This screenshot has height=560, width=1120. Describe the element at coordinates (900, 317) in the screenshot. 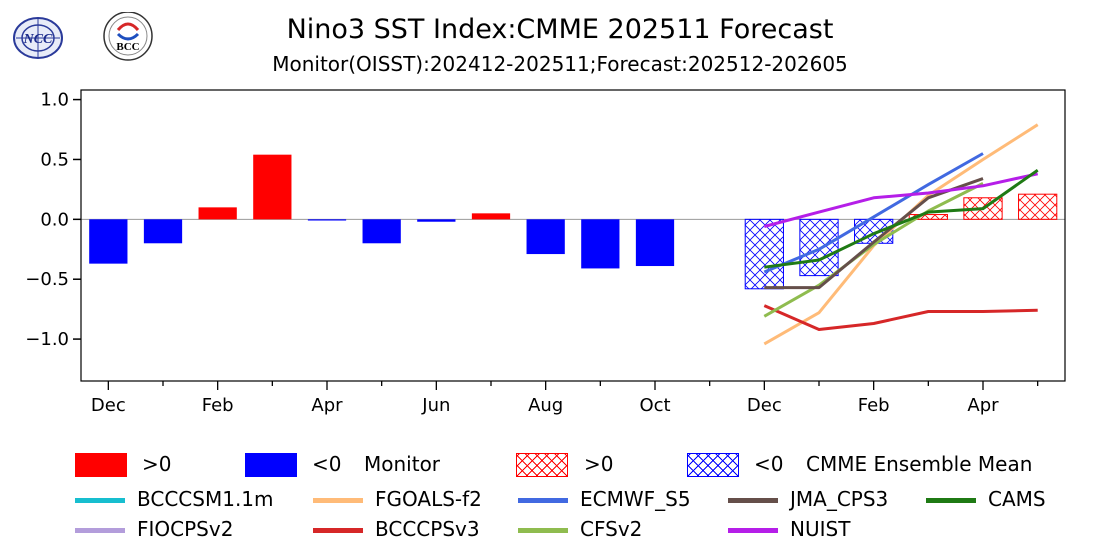

I see `series-line-bcccpsv3` at that location.